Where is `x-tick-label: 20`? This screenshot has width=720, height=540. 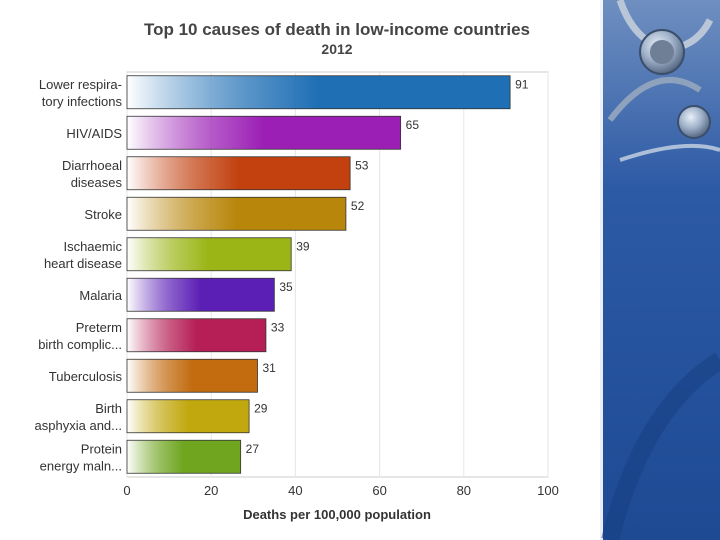 x-tick-label: 20 is located at coordinates (211, 490).